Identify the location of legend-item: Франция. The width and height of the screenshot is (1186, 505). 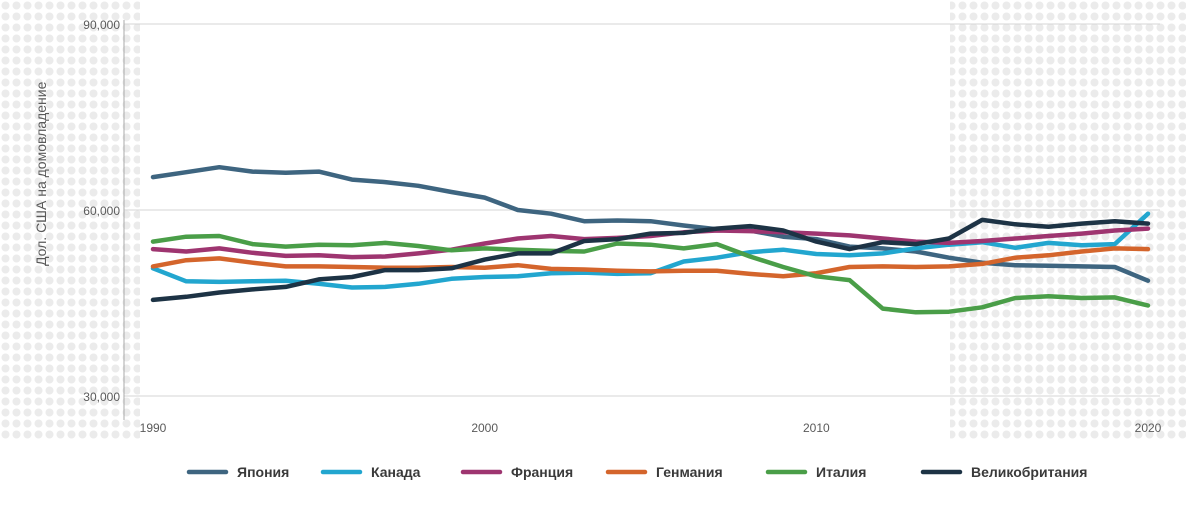
(516, 472).